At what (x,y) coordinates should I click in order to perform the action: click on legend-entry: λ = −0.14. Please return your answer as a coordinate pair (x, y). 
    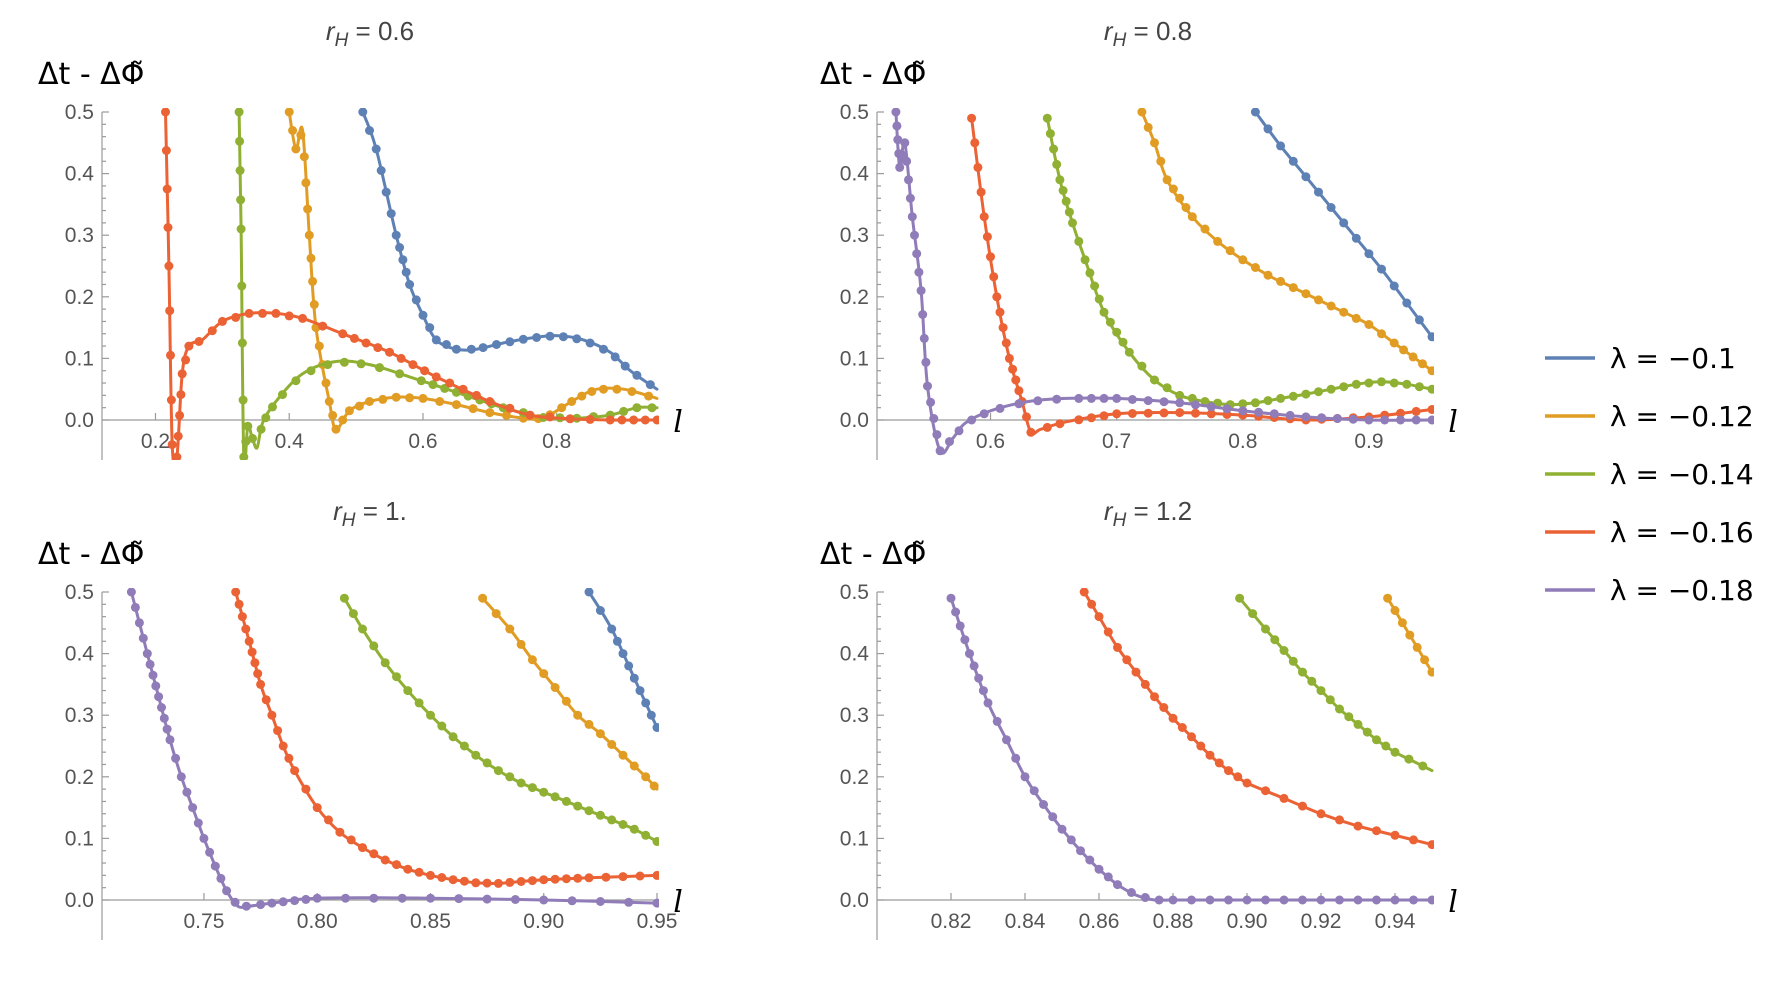
    Looking at the image, I should click on (1649, 474).